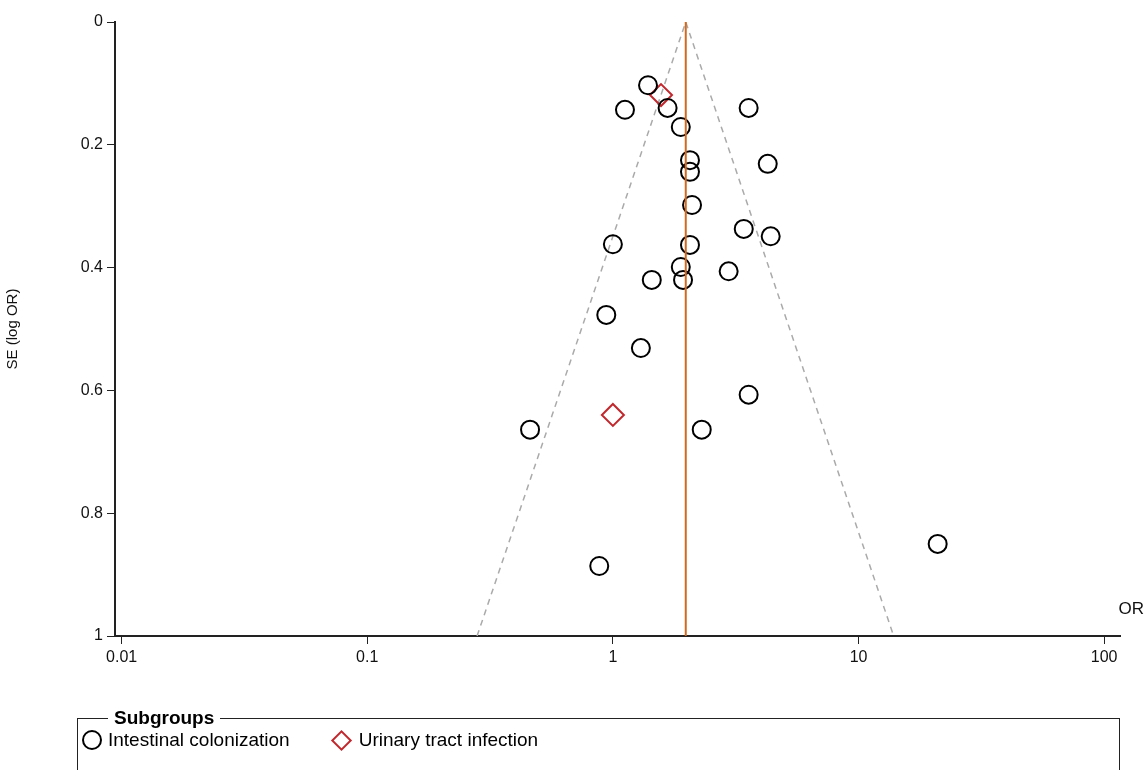 Image resolution: width=1148 pixels, height=770 pixels. Describe the element at coordinates (12, 329) in the screenshot. I see `y-axis-title: SE (log OR)` at that location.